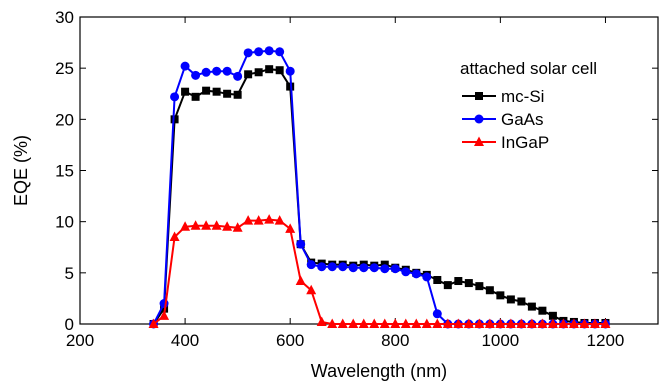 The image size is (668, 386). Describe the element at coordinates (479, 119) in the screenshot. I see `legend-marker-gaas` at that location.